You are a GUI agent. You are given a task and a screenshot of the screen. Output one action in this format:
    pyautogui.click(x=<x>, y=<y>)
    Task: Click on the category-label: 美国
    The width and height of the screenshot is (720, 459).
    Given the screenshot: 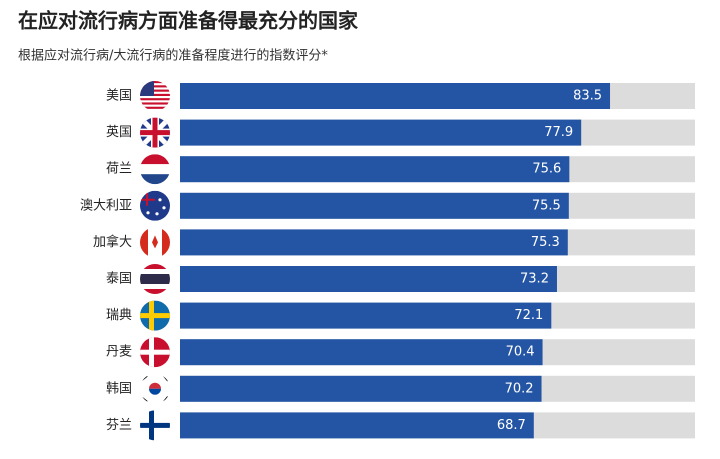 What is the action you would take?
    pyautogui.click(x=119, y=96)
    